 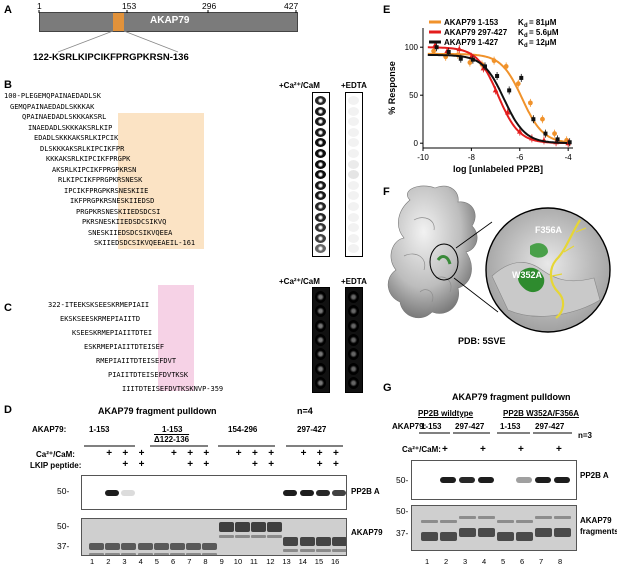 What do you see at coordinates (106, 190) in the screenshot?
I see `b-peptide-row: IPCIKFPRGPKRSNESKIIE` at bounding box center [106, 190].